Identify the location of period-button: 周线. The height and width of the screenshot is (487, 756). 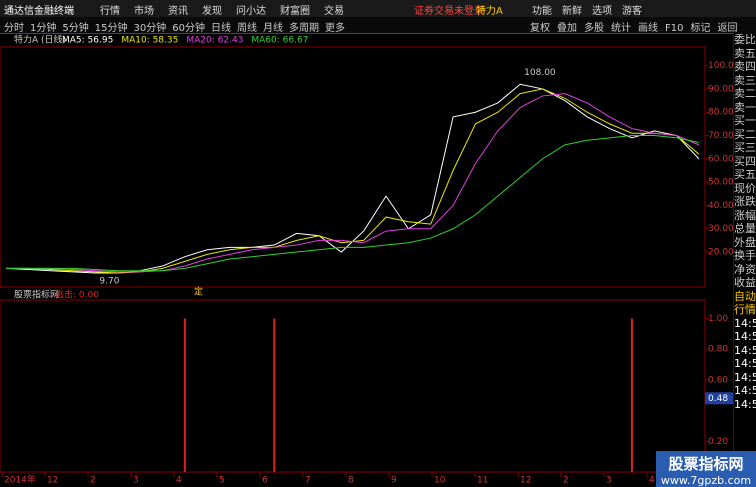
(246, 28).